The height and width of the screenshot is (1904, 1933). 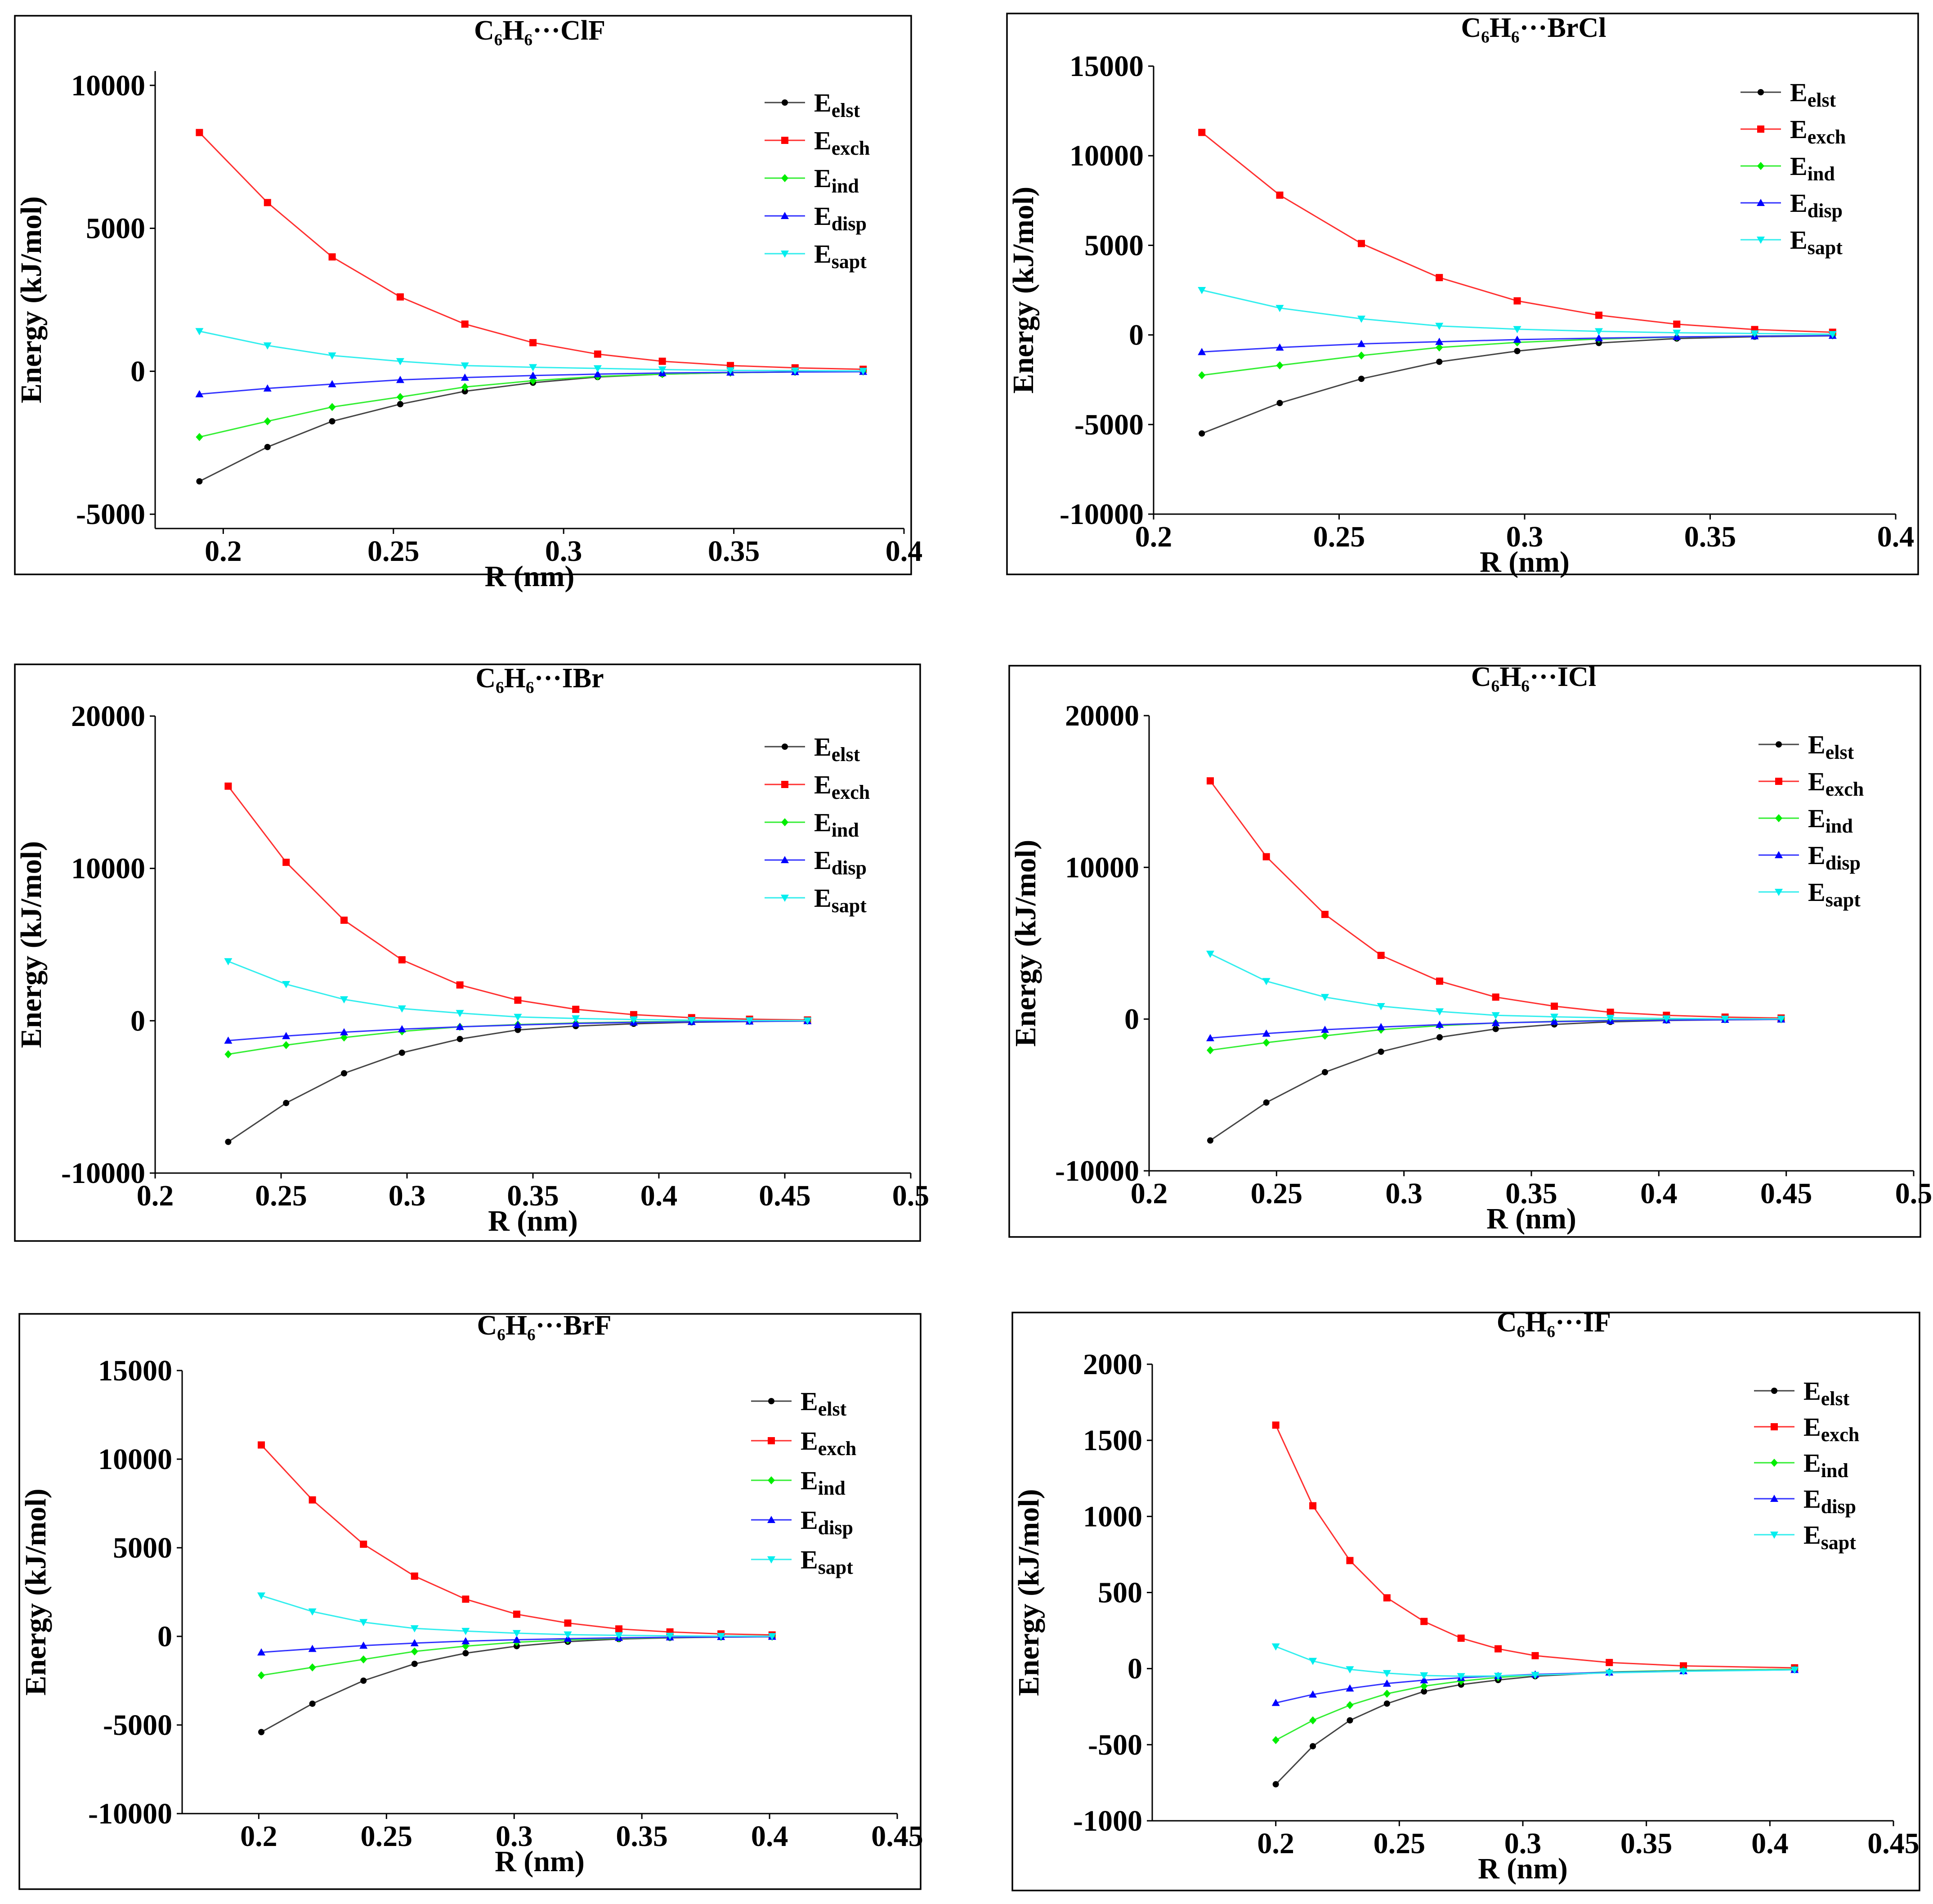 What do you see at coordinates (771, 1480) in the screenshot?
I see `legend-marker-ind` at bounding box center [771, 1480].